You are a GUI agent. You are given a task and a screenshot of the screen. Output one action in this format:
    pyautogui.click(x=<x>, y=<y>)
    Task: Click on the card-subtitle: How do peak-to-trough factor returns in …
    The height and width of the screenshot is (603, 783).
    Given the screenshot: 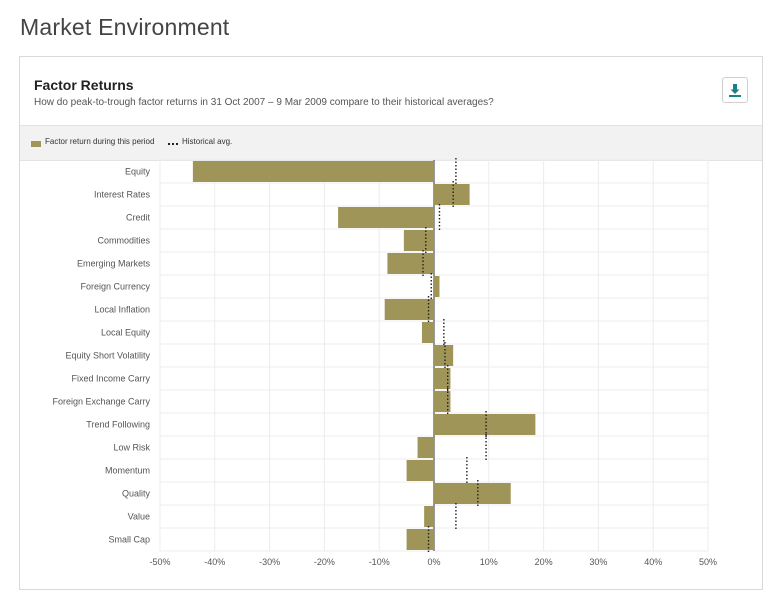 What is the action you would take?
    pyautogui.click(x=264, y=102)
    